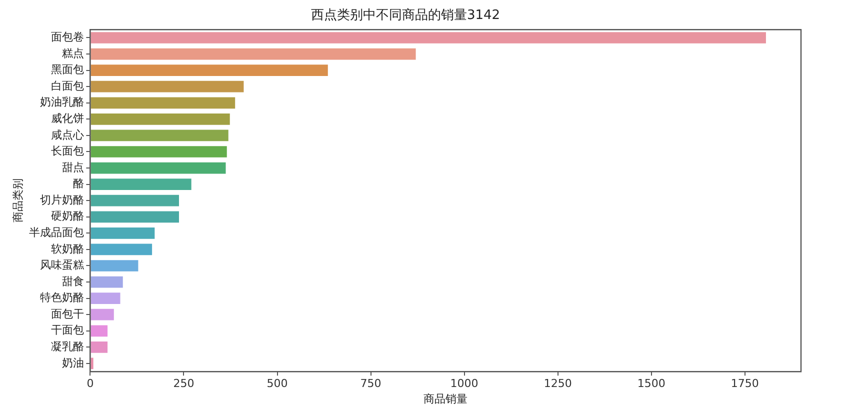 Image resolution: width=859 pixels, height=414 pixels. Describe the element at coordinates (62, 297) in the screenshot. I see `y-tick-label: 特色奶酪` at that location.